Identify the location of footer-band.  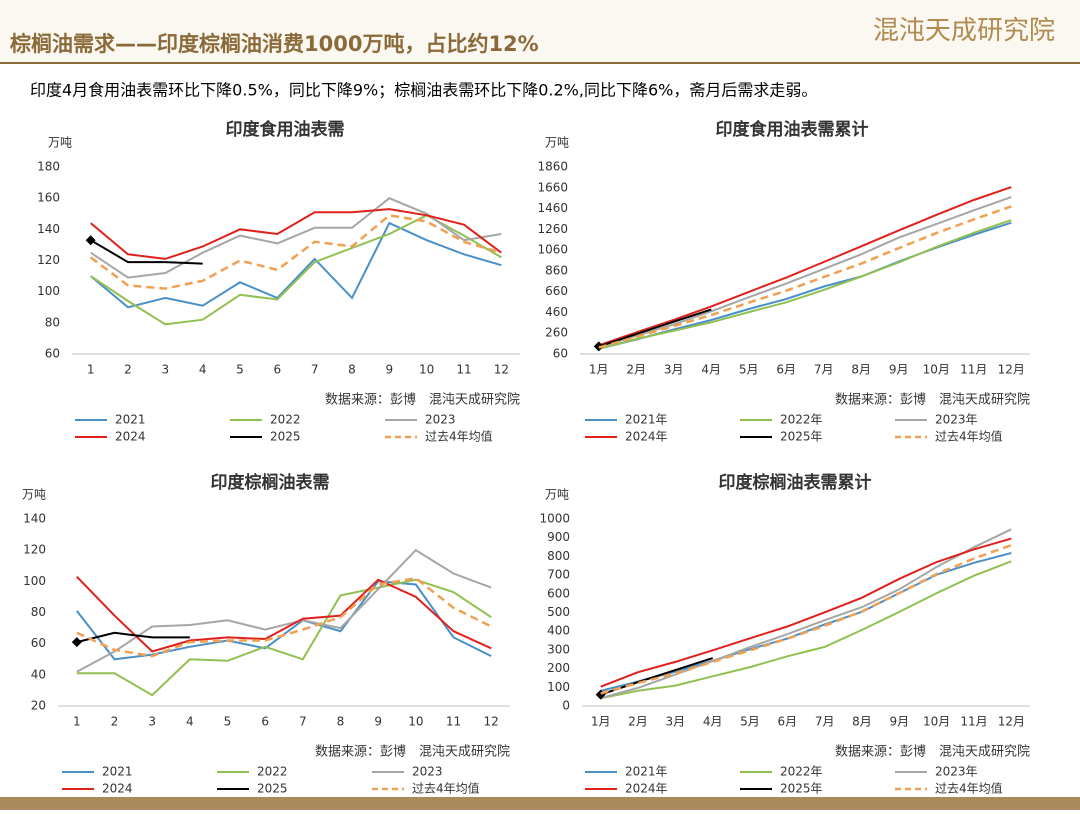
(540, 803).